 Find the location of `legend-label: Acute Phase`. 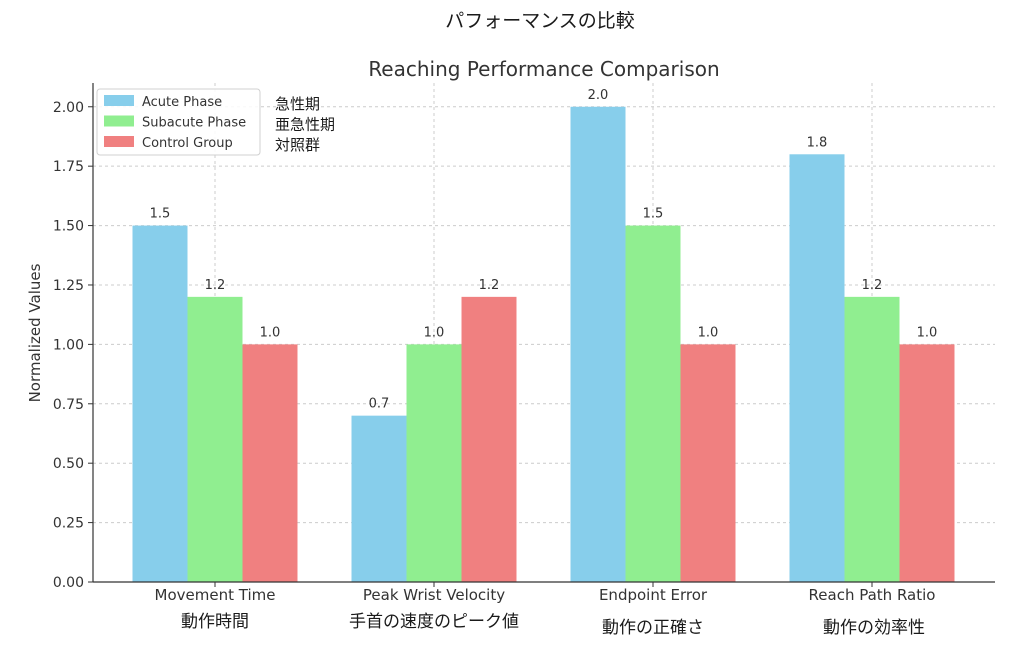

legend-label: Acute Phase is located at coordinates (182, 102).